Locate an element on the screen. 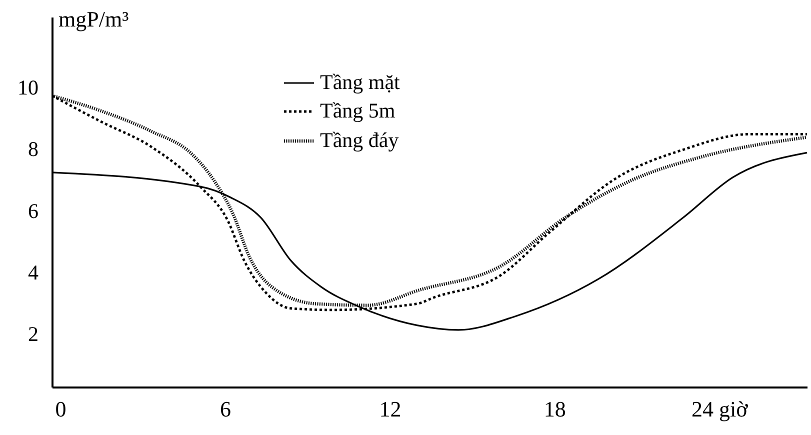  y-tick-label: 10 is located at coordinates (28, 87).